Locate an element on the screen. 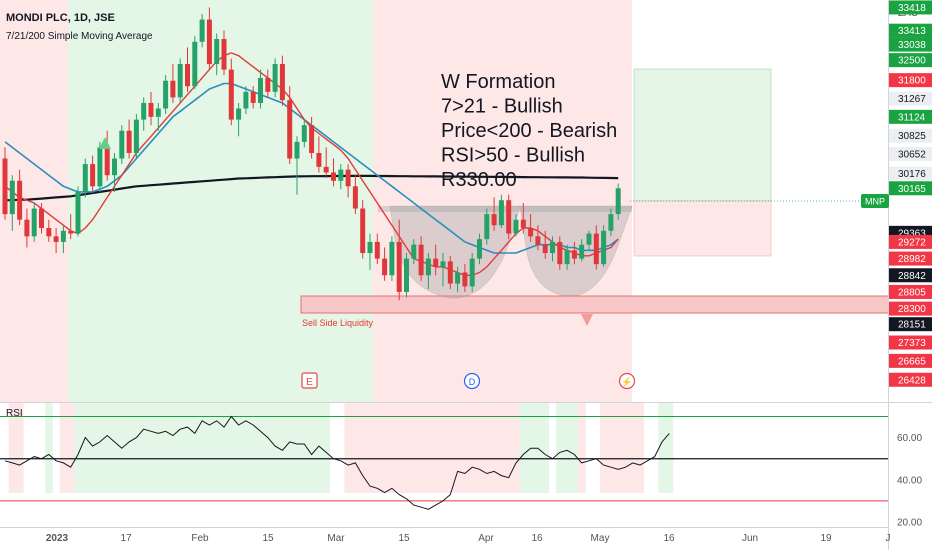  price-label: 29272 is located at coordinates (912, 242).